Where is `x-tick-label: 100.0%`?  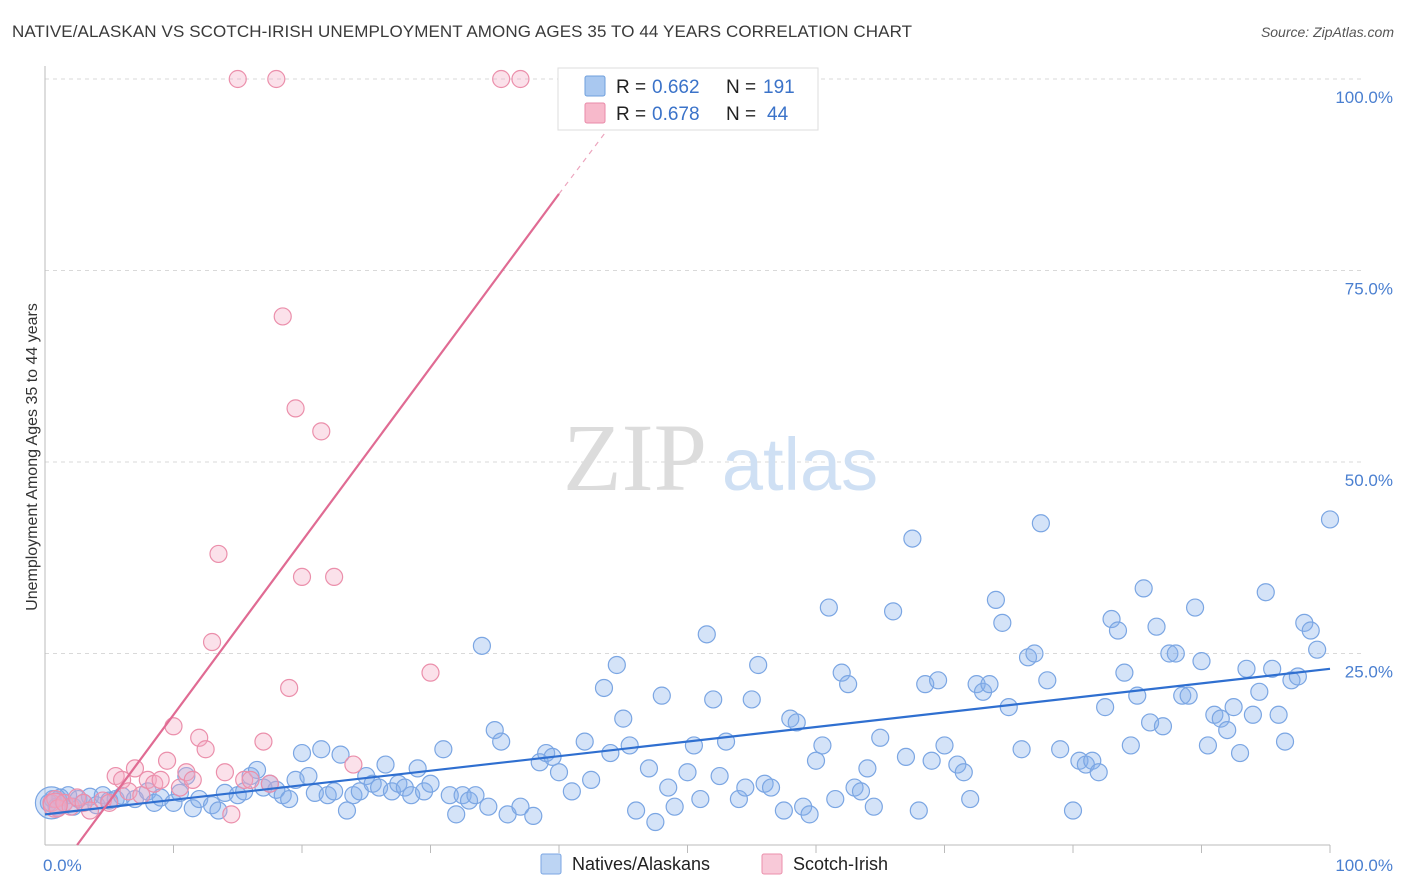 x-tick-label: 100.0% is located at coordinates (1364, 865).